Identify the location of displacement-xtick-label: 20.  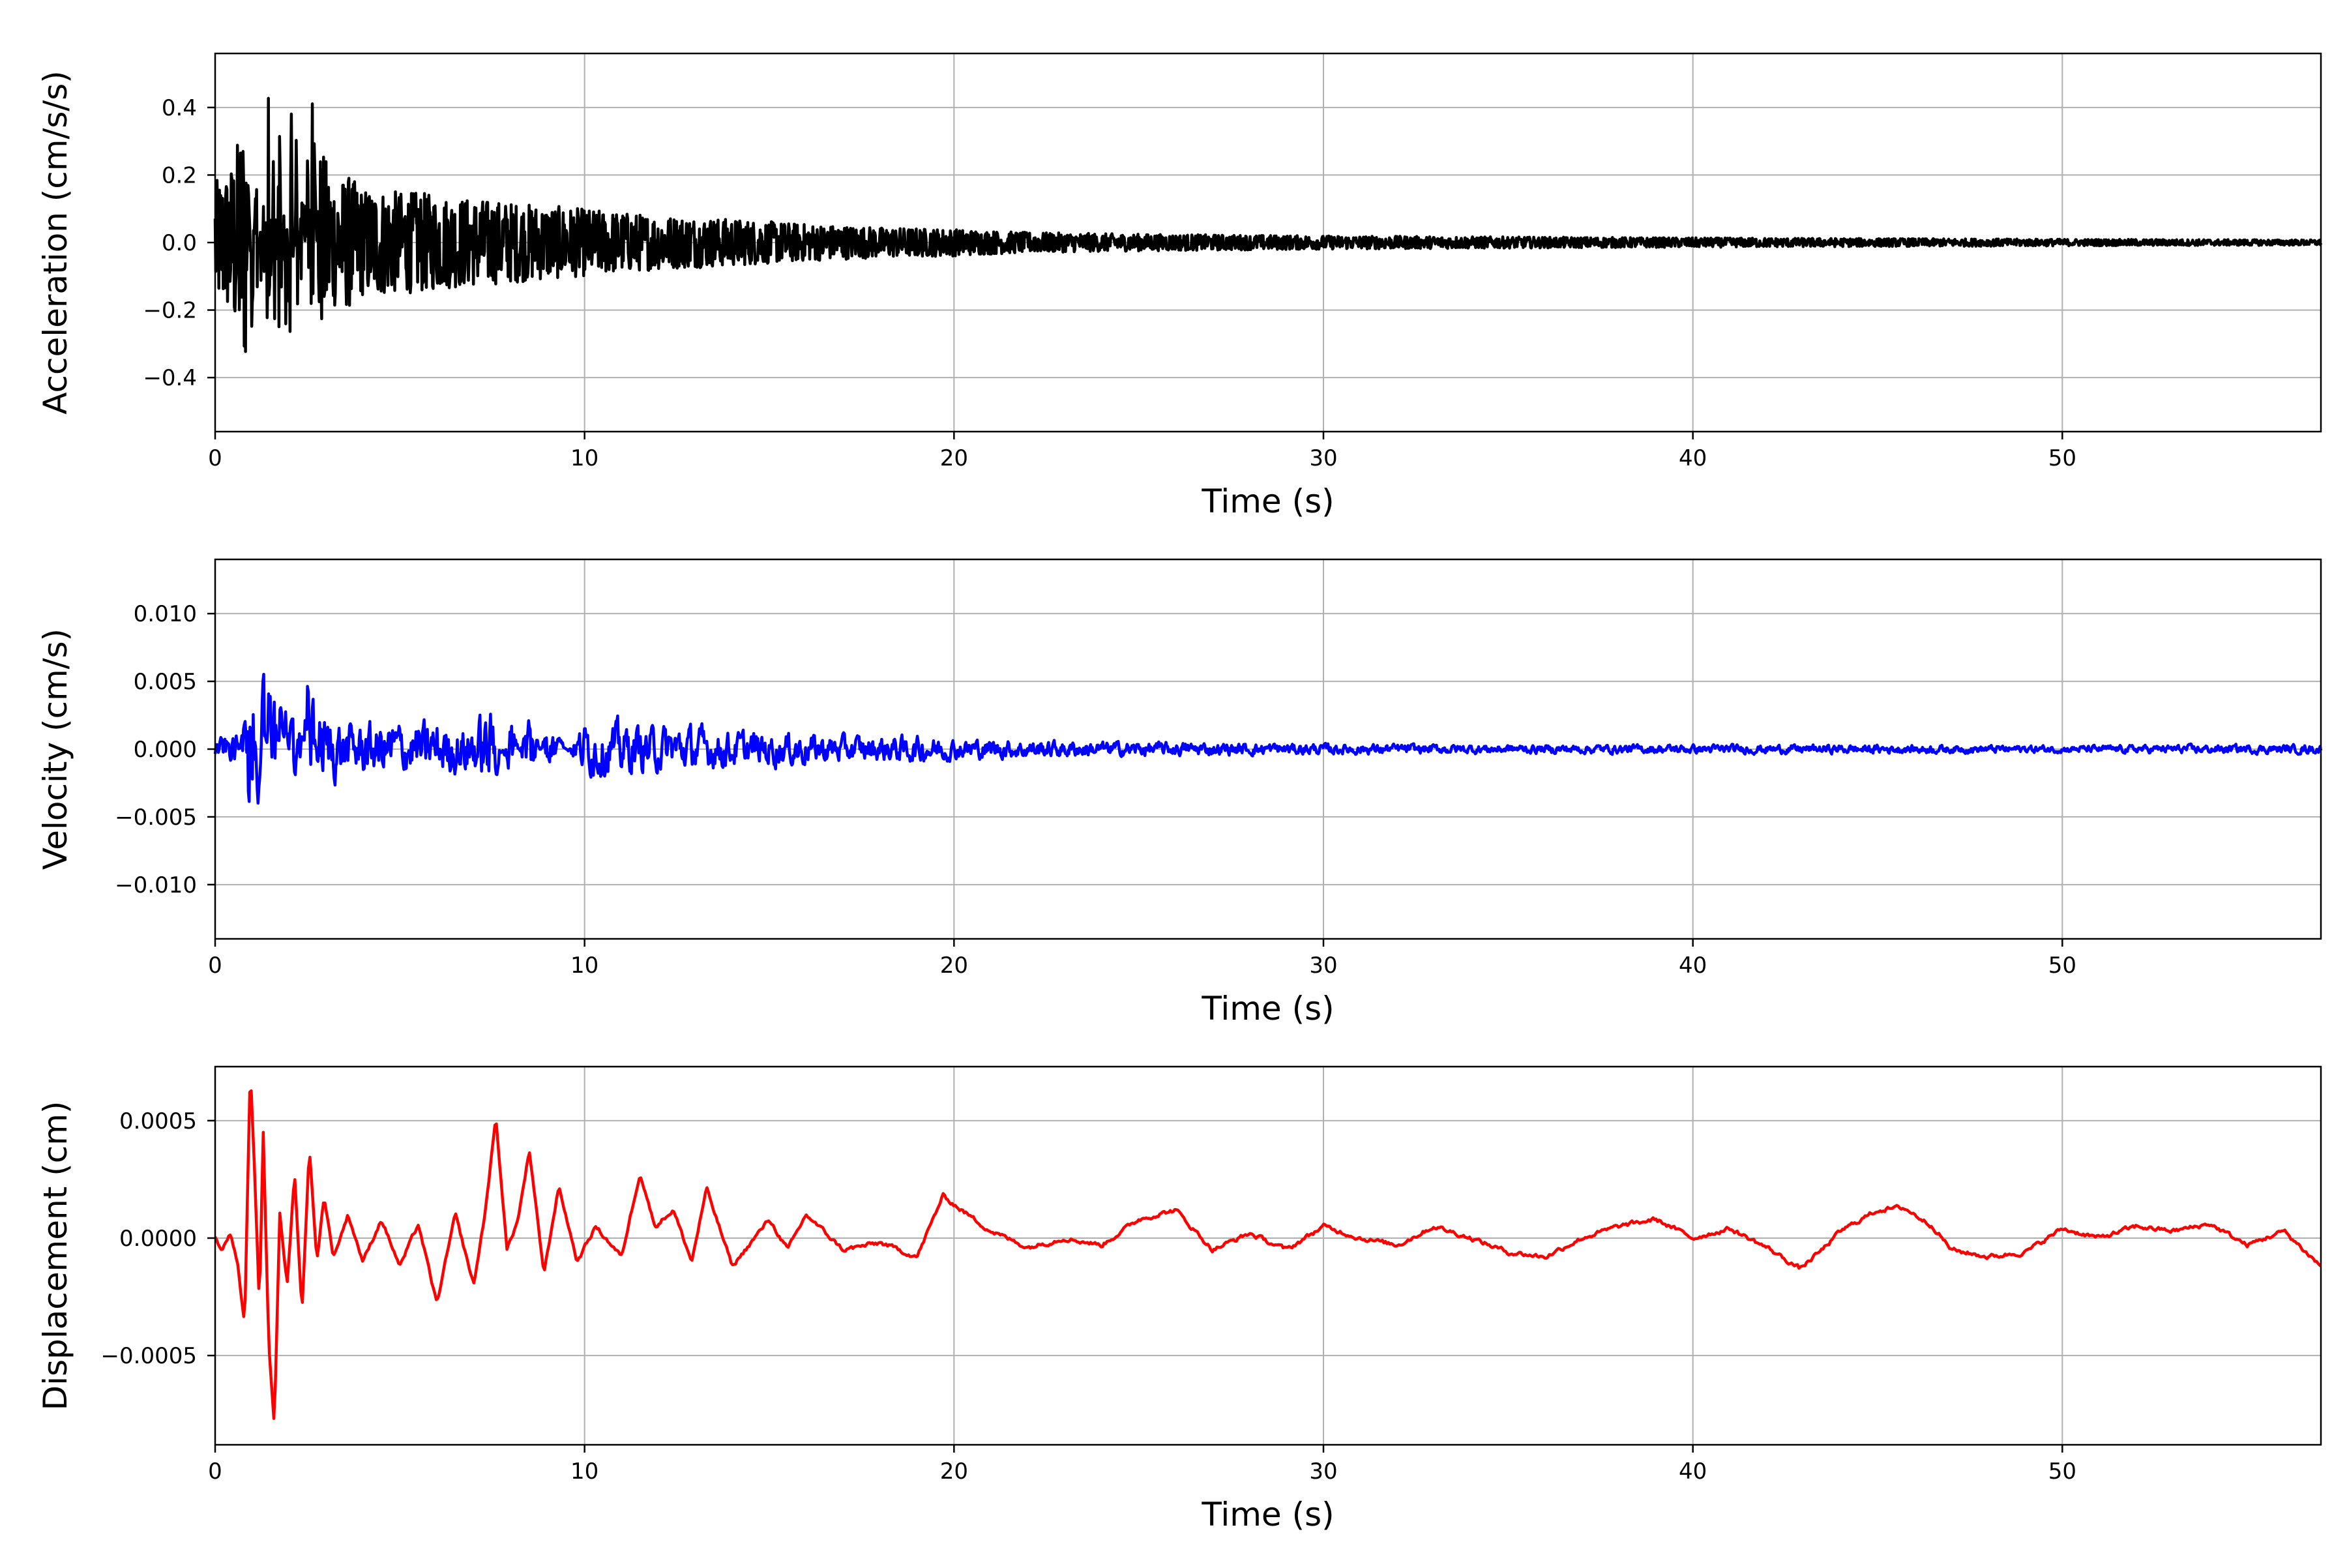
(954, 1472).